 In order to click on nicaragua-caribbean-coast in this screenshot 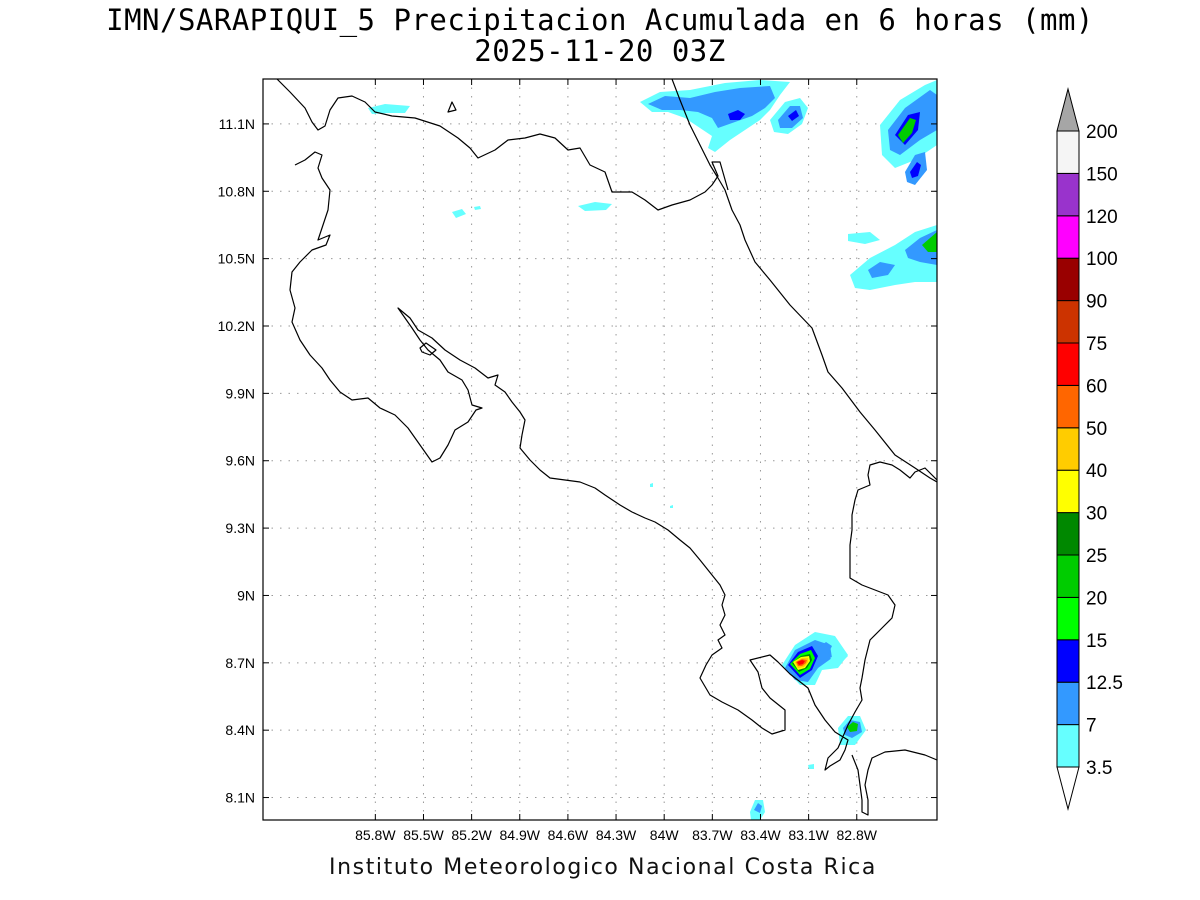, I will do `click(695, 129)`.